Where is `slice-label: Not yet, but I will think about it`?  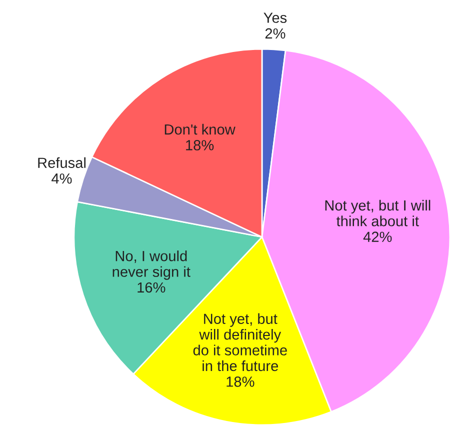
slice-label: Not yet, but I will think about it is located at coordinates (377, 213).